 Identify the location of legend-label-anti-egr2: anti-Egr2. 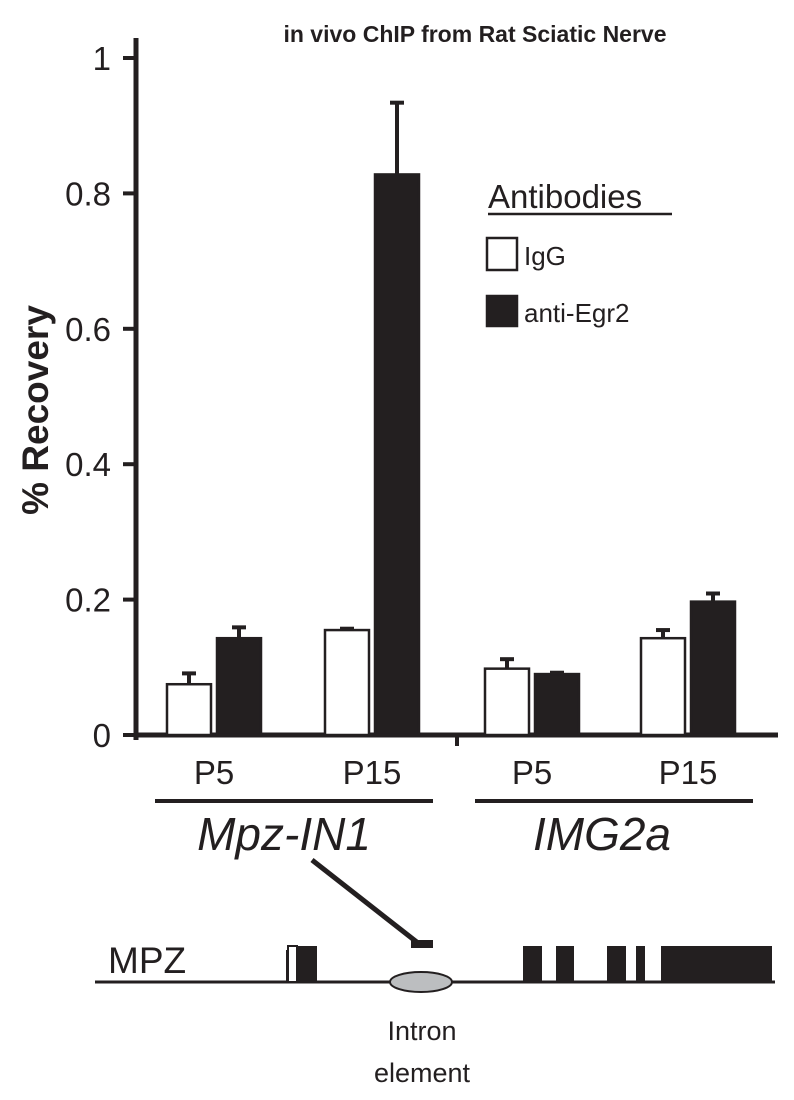
(577, 313).